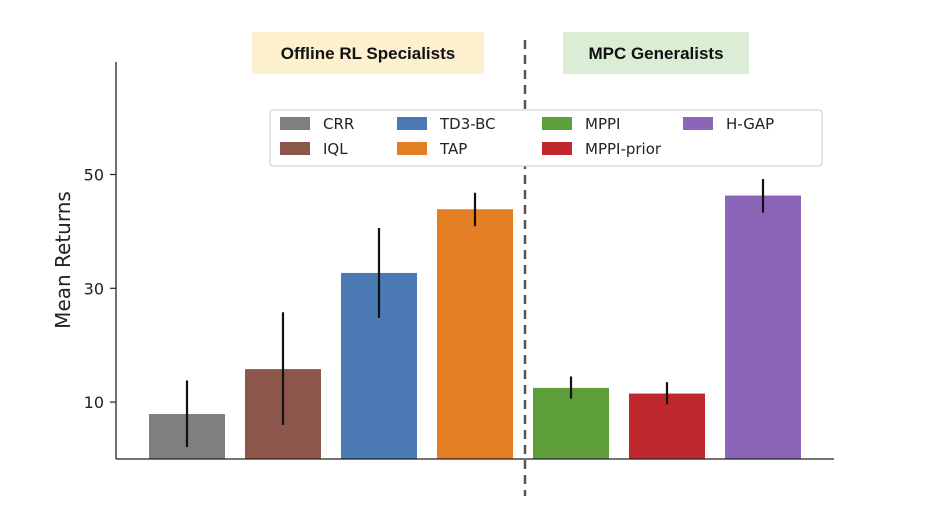 This screenshot has height=520, width=929. What do you see at coordinates (335, 149) in the screenshot?
I see `legend-label-iql: IQL` at bounding box center [335, 149].